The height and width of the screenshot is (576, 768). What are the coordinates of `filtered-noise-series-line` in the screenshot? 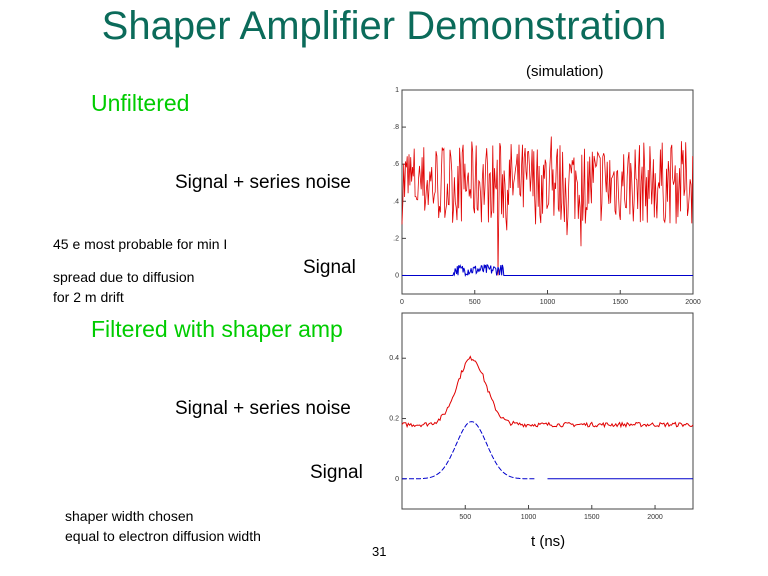 It's located at (547, 392).